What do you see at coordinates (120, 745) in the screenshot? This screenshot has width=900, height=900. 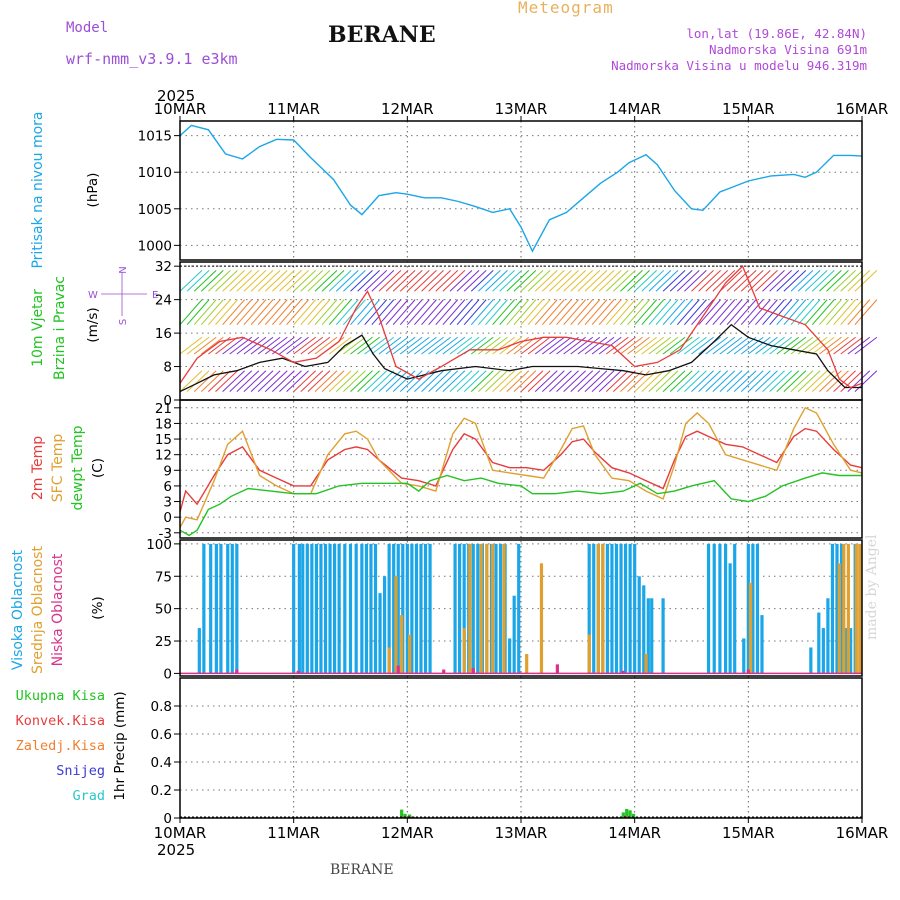 I see `precip-axis-title: 1hr Precip (mm)` at bounding box center [120, 745].